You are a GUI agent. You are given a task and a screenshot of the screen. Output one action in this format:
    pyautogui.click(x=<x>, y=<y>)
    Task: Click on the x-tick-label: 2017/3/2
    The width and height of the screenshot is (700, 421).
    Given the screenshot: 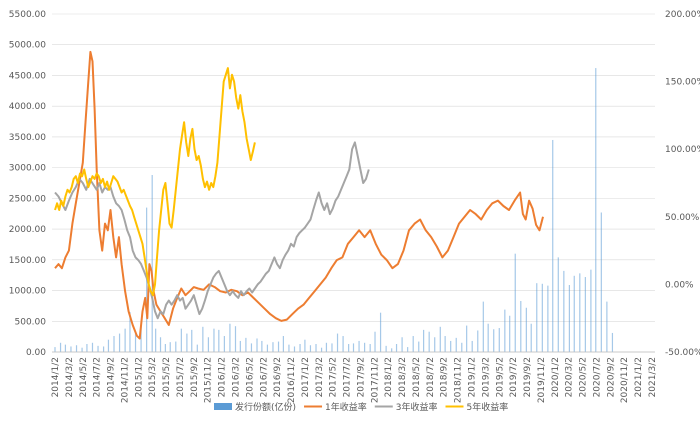 What is the action you would take?
    pyautogui.click(x=320, y=377)
    